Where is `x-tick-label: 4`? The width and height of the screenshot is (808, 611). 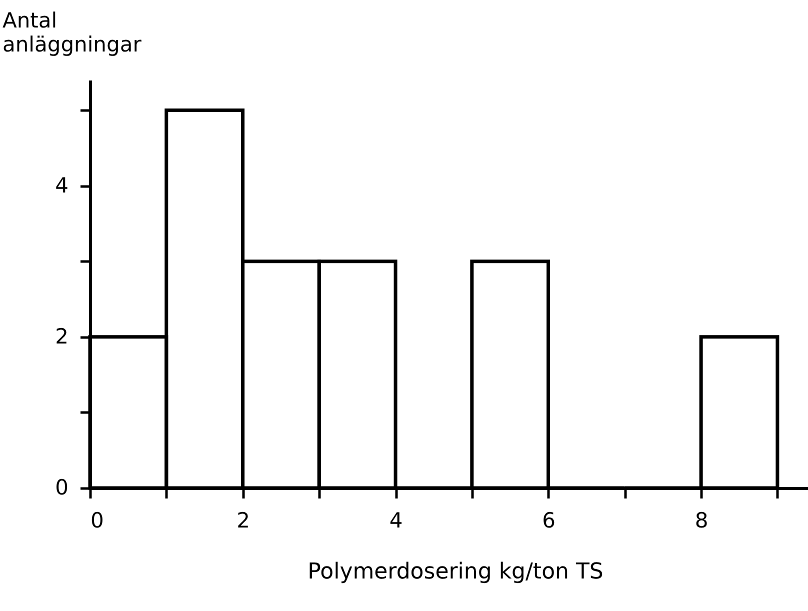
x-tick-label: 4 is located at coordinates (396, 520).